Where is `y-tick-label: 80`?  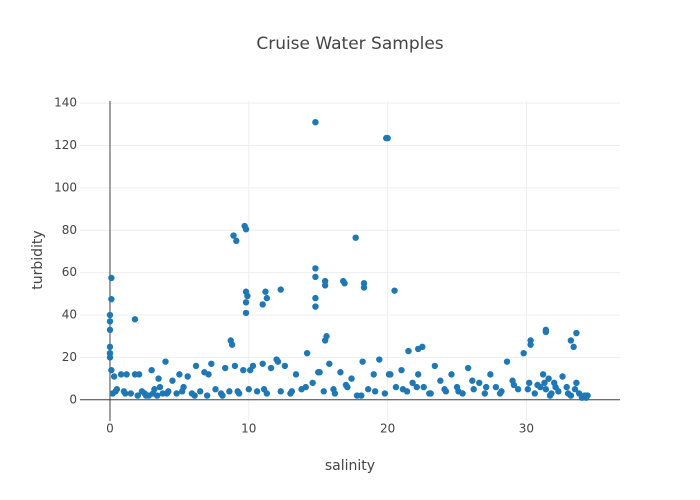 y-tick-label: 80 is located at coordinates (69, 230).